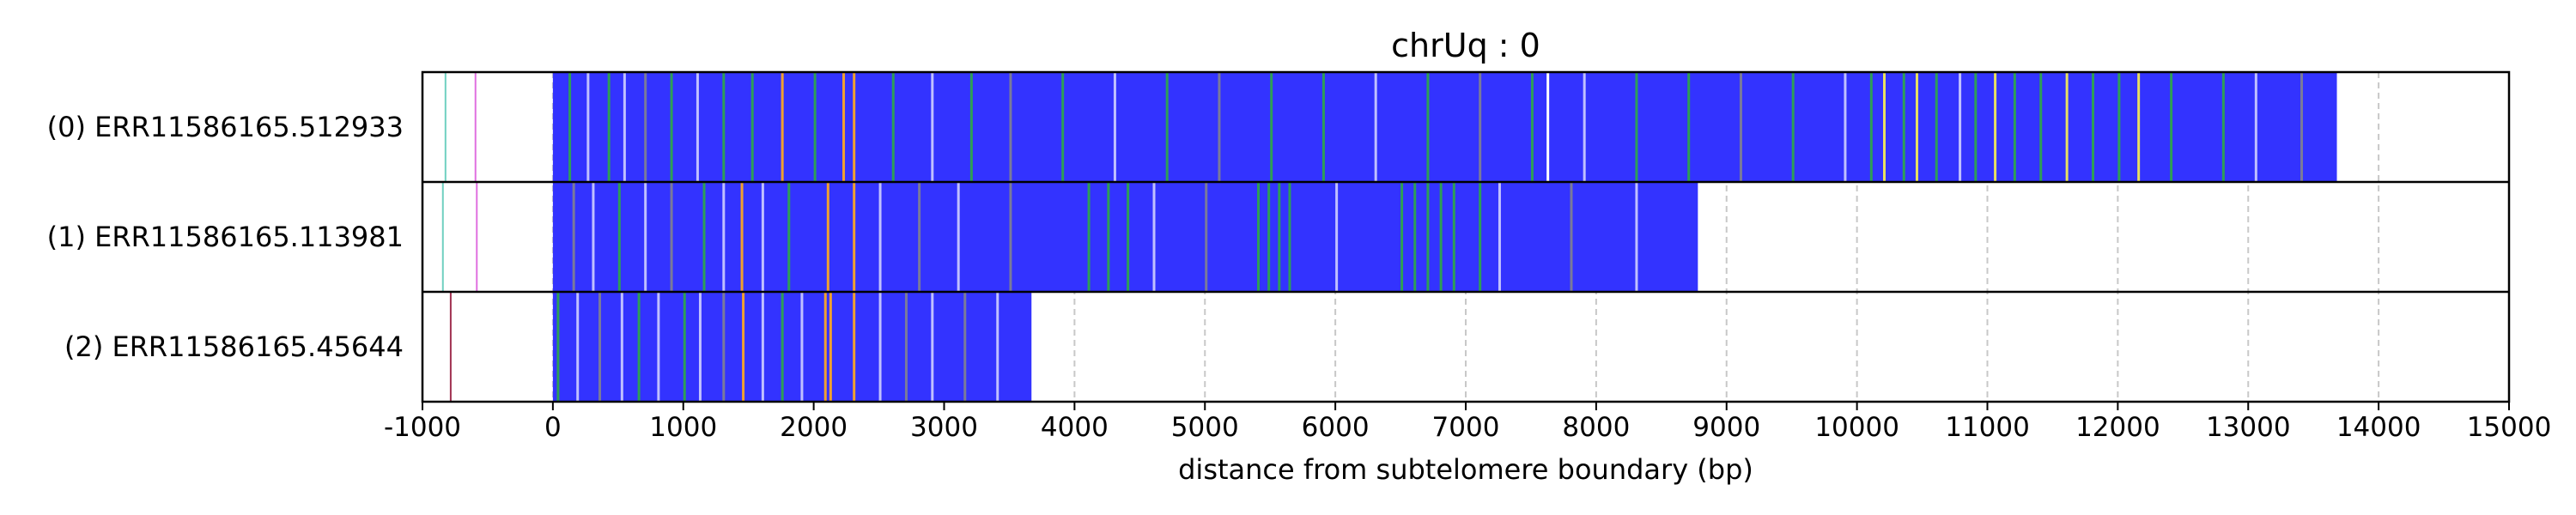 The height and width of the screenshot is (515, 2576). Describe the element at coordinates (553, 427) in the screenshot. I see `x-tick-label: 0` at that location.